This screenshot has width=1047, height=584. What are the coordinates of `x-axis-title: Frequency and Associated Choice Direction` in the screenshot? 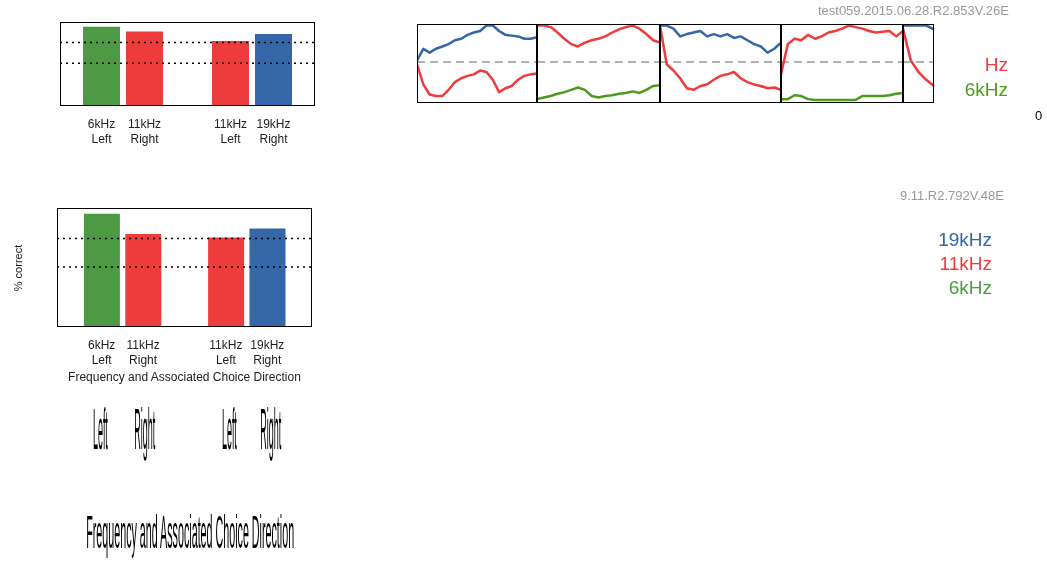 It's located at (184, 377).